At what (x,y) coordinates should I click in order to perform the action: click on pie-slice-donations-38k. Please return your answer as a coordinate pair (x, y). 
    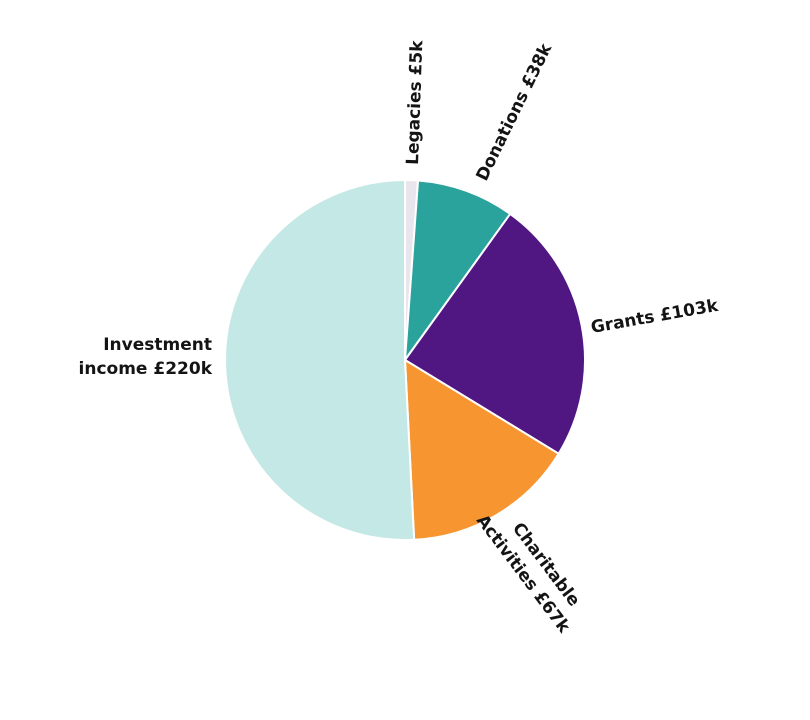
    Looking at the image, I should click on (458, 270).